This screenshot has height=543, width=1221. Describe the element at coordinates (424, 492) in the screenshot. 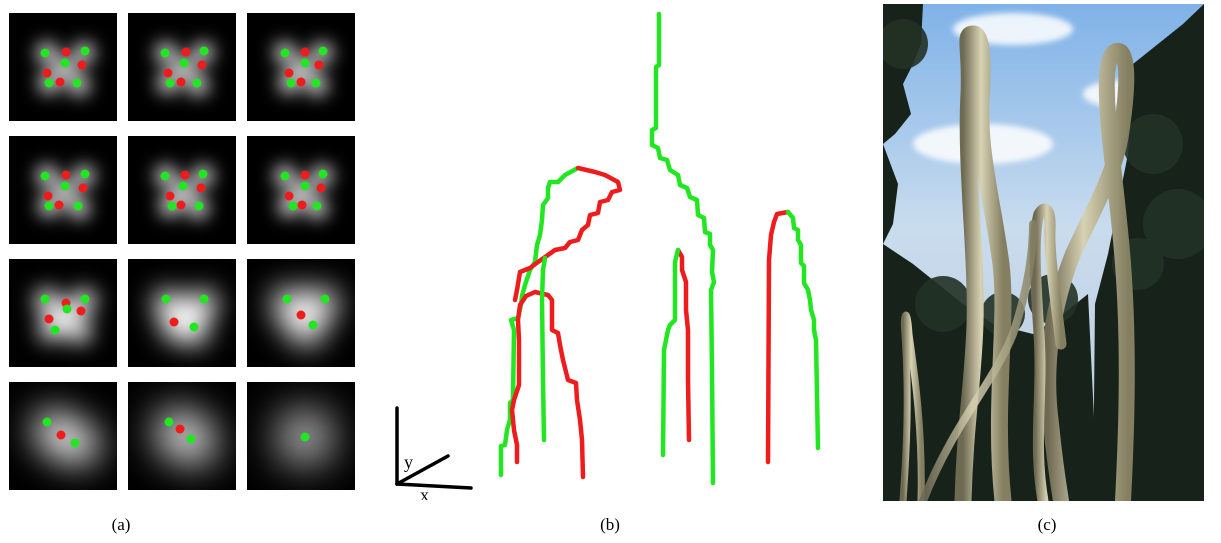

I see `axis-label-x: x` at that location.